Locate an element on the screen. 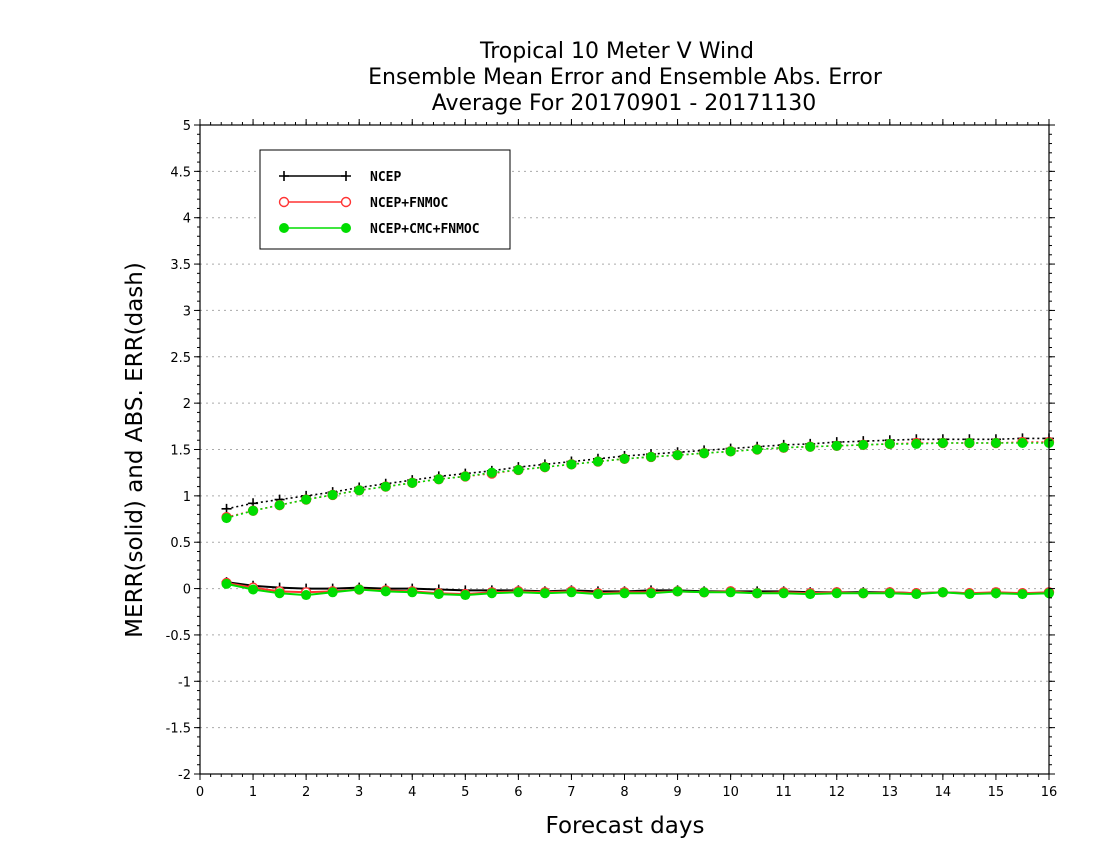 The width and height of the screenshot is (1100, 850). series-line-ncep-cmc-fnmoc-merr is located at coordinates (638, 589).